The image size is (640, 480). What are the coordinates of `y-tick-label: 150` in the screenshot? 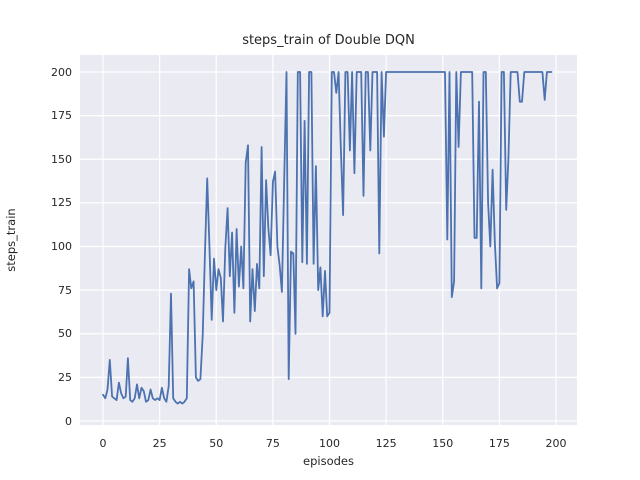 It's located at (61, 159).